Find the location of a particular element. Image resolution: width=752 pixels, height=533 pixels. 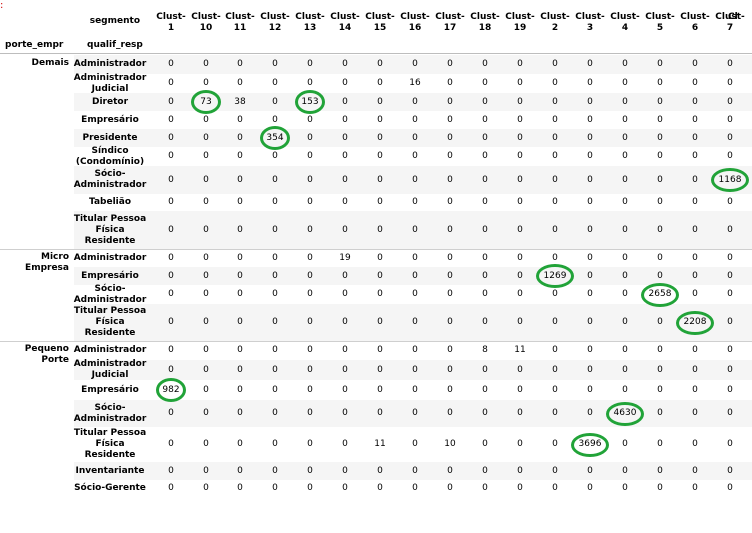

label-line: Pequeno is located at coordinates (46, 349).